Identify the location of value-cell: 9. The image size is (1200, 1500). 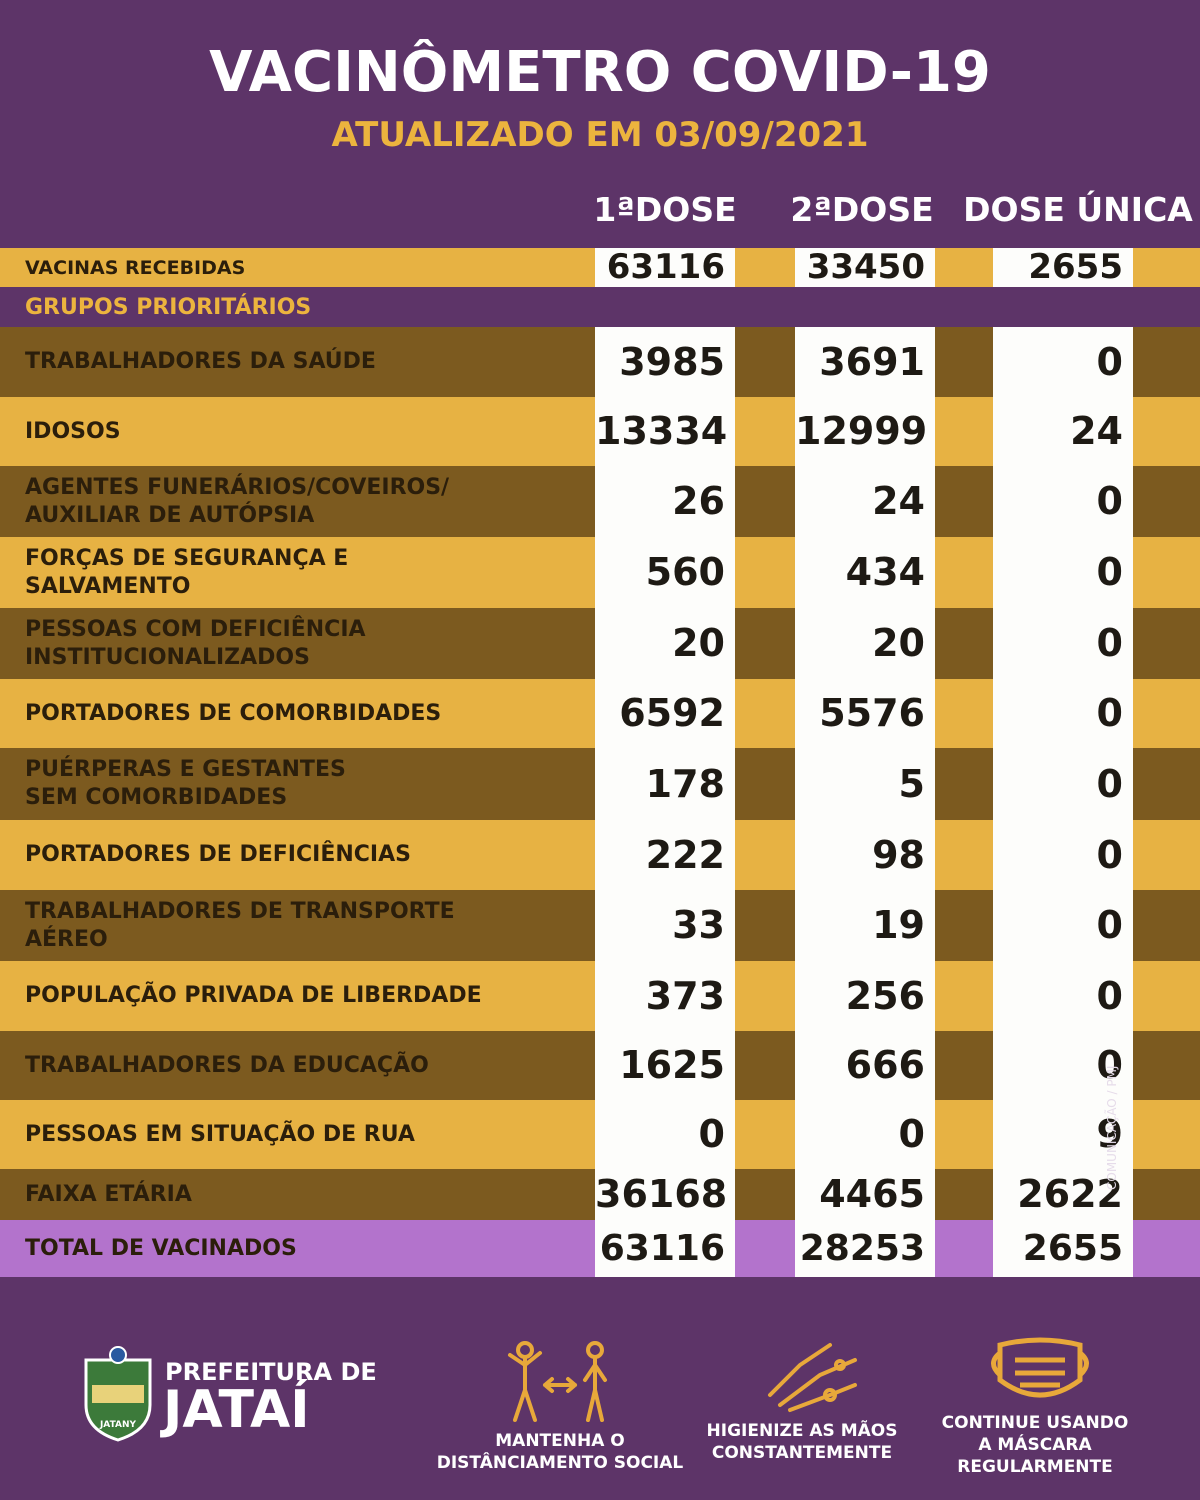
(1063, 1134).